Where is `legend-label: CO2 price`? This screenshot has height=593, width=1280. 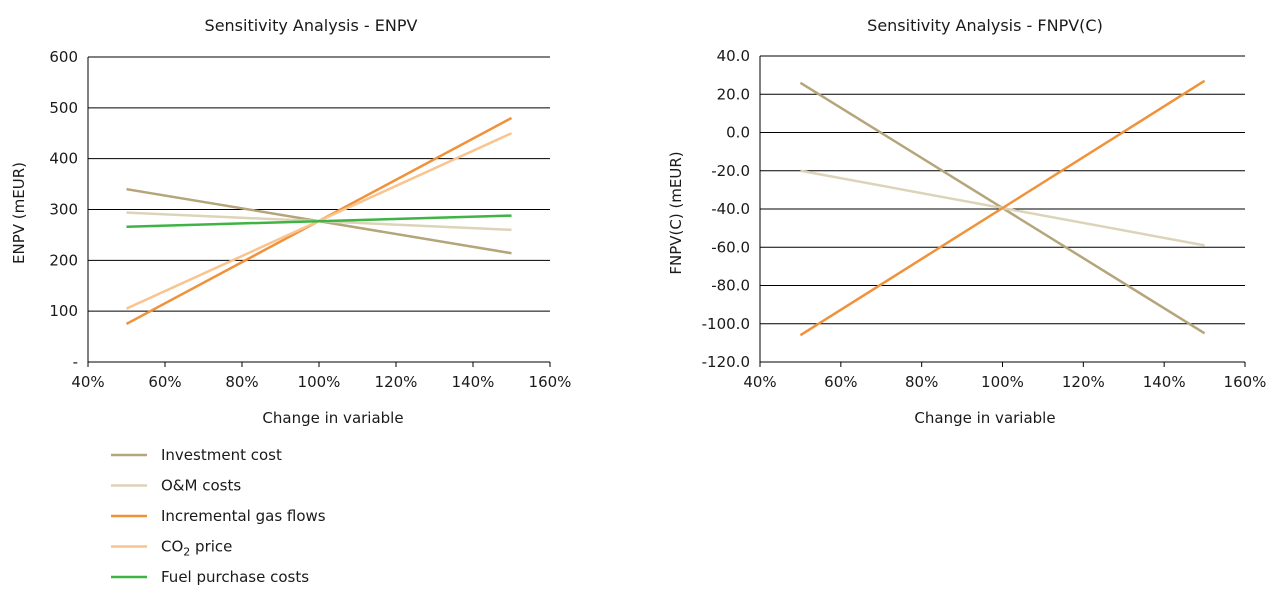
legend-label: CO2 price is located at coordinates (196, 548).